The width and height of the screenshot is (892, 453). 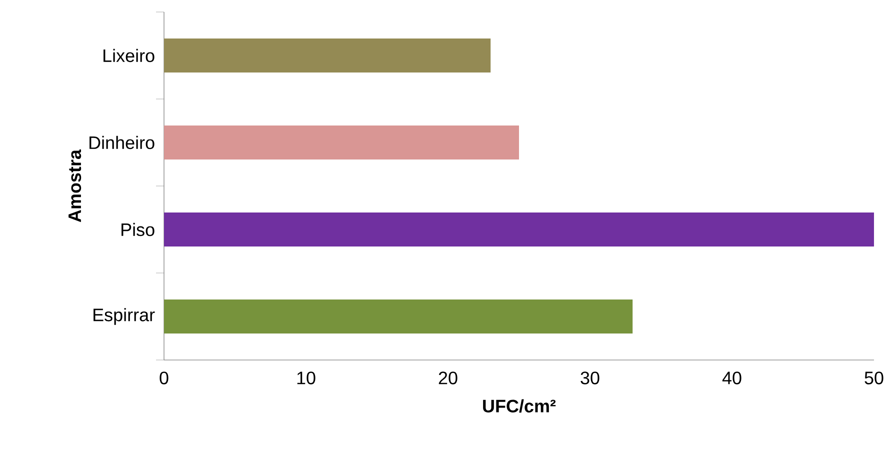 What do you see at coordinates (448, 378) in the screenshot?
I see `x-tick-label: 20` at bounding box center [448, 378].